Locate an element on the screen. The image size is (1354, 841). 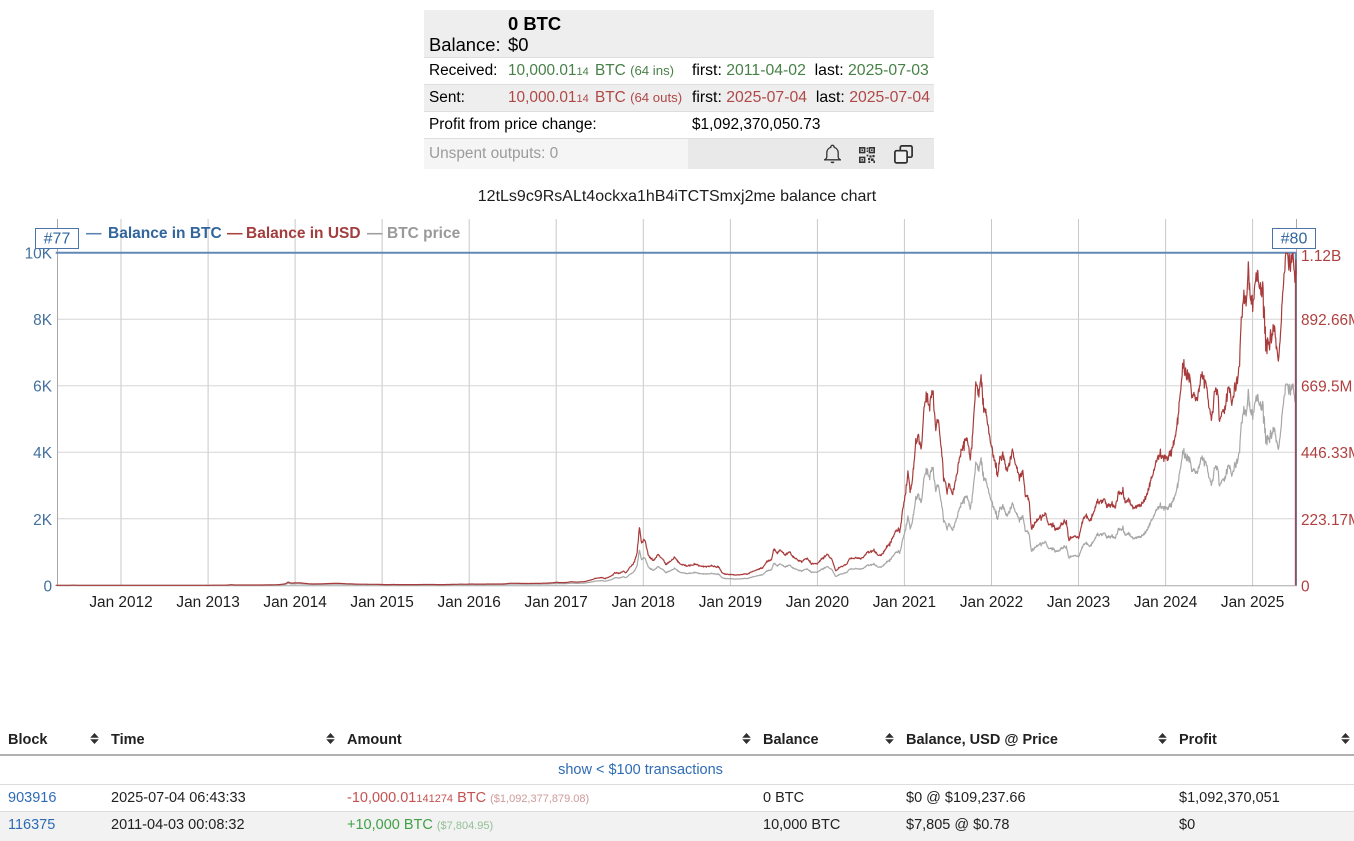
svg-text: Jan 2022 is located at coordinates (991, 602).